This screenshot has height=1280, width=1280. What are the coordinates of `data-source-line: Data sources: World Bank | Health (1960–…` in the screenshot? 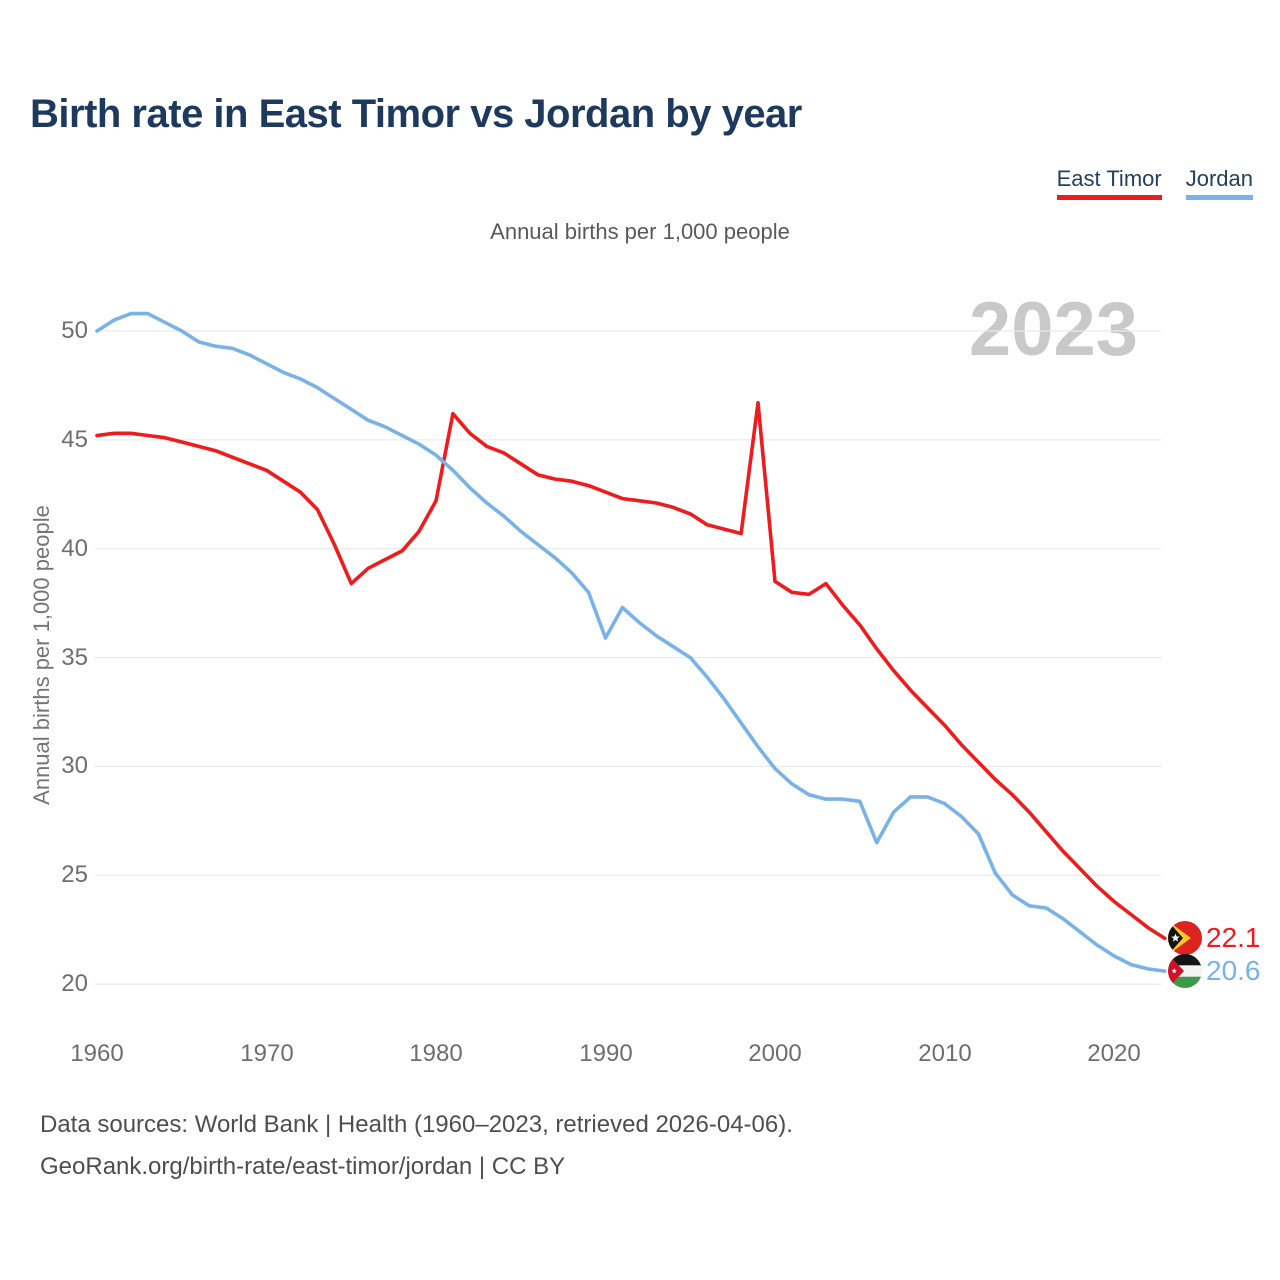 It's located at (416, 1124).